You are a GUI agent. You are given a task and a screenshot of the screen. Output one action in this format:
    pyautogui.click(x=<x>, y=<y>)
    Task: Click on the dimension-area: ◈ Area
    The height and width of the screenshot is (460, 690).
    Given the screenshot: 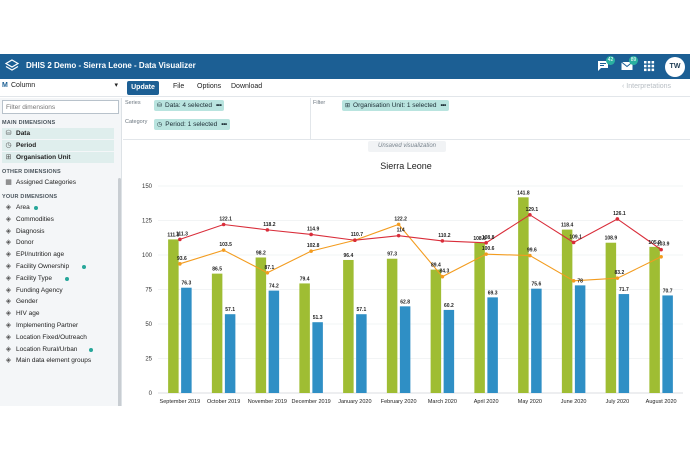 What is the action you would take?
    pyautogui.click(x=58, y=207)
    